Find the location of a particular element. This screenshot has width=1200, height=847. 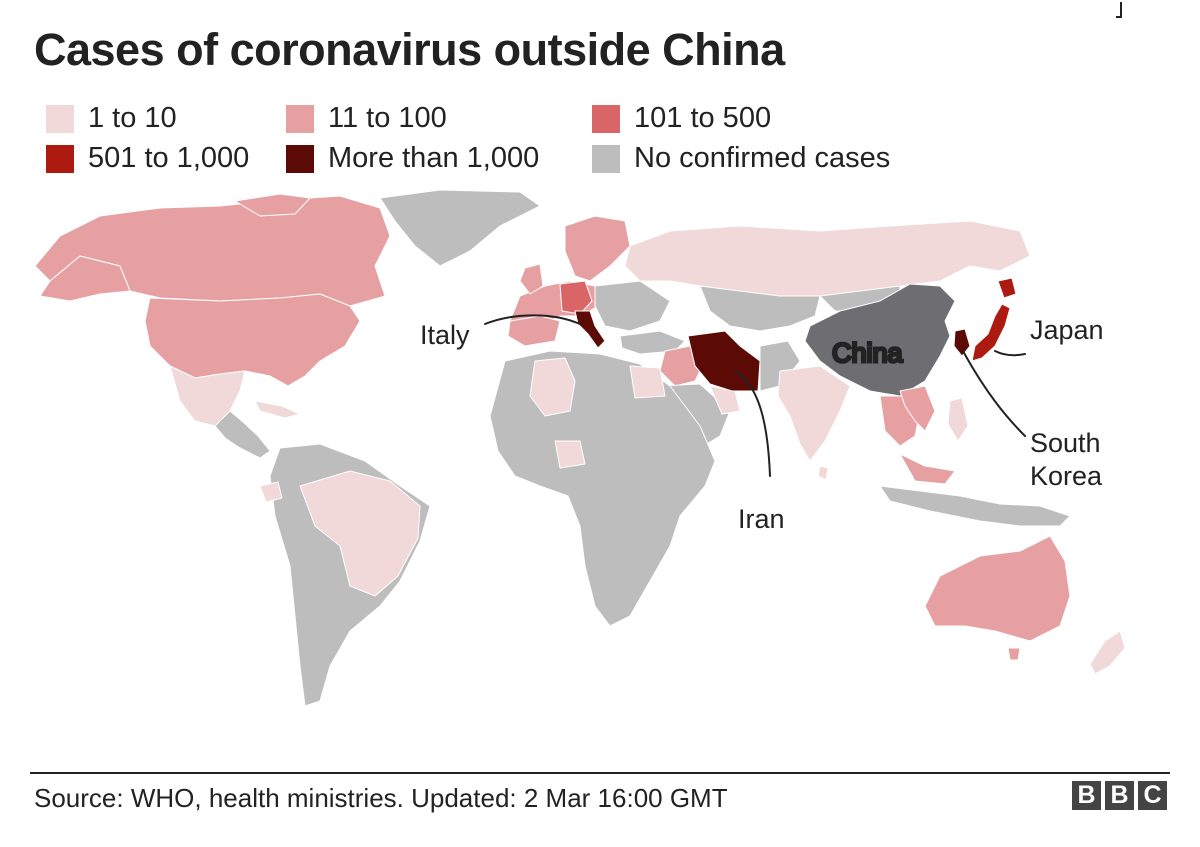

south-korea-region is located at coordinates (962, 342).